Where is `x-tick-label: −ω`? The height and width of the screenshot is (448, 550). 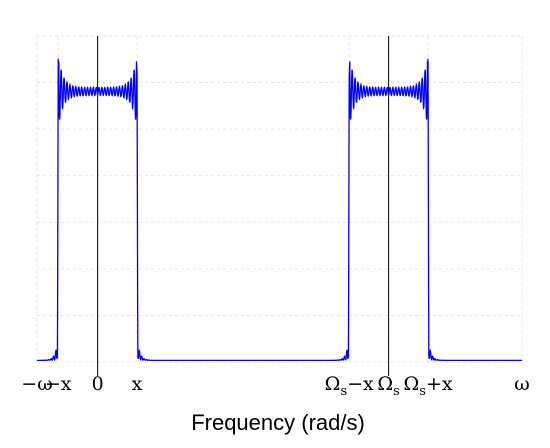 x-tick-label: −ω is located at coordinates (36, 384).